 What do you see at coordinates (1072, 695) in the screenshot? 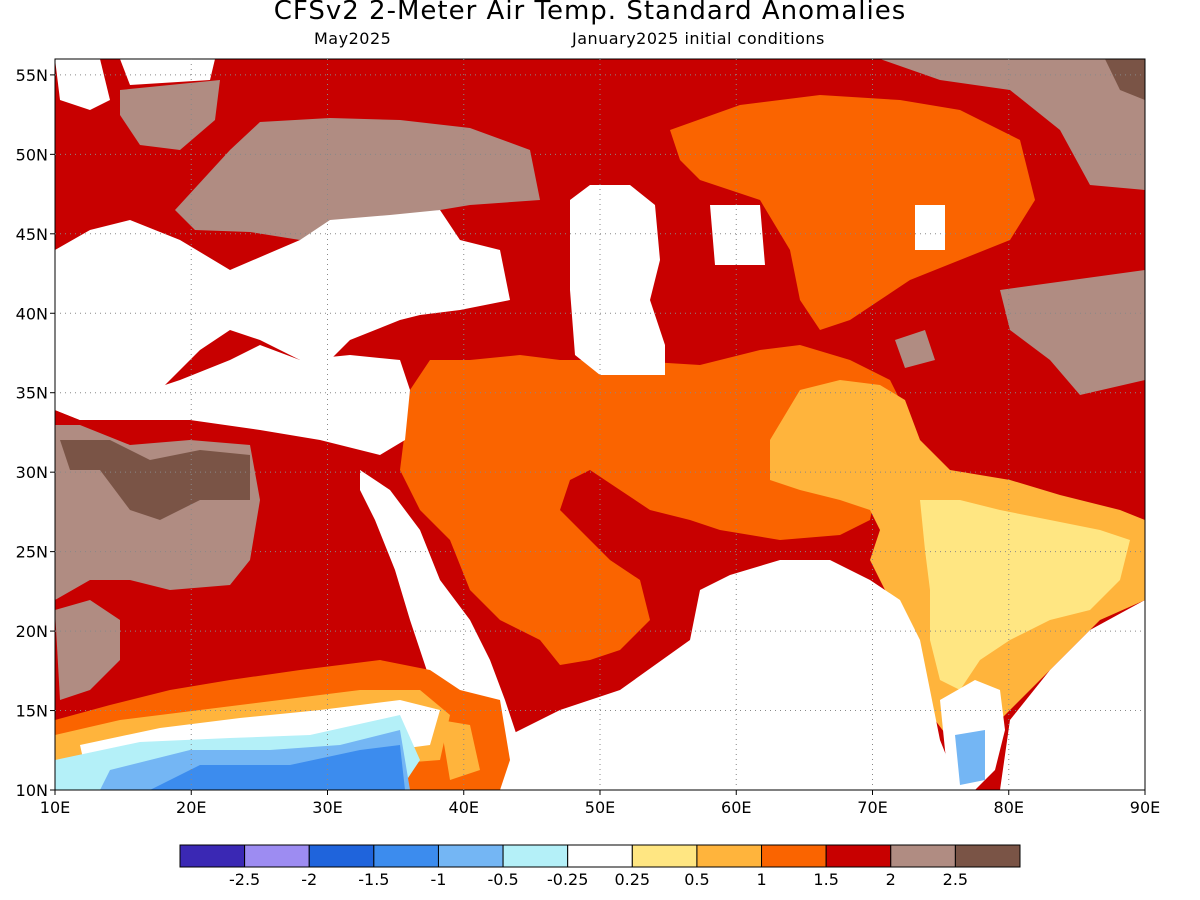
I see `field-white-bay-bengal` at bounding box center [1072, 695].